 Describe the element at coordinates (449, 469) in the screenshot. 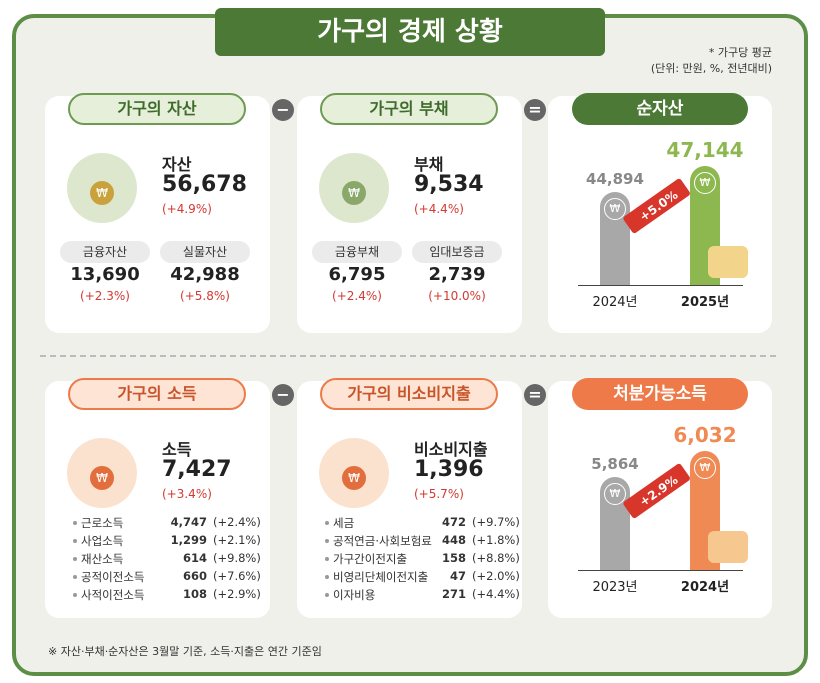

I see `item-value: 1,396` at that location.